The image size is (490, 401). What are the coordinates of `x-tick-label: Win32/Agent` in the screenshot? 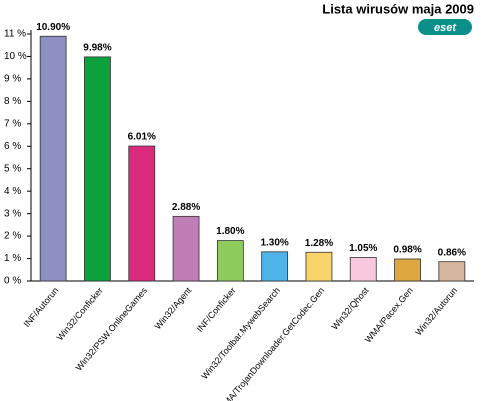 It's located at (173, 308).